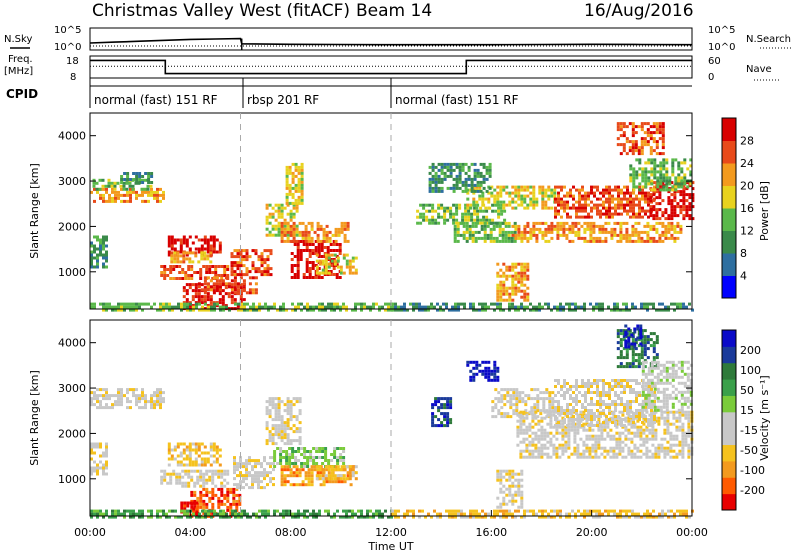 This screenshot has height=558, width=800. Describe the element at coordinates (759, 69) in the screenshot. I see `nave-label: Nave` at that location.